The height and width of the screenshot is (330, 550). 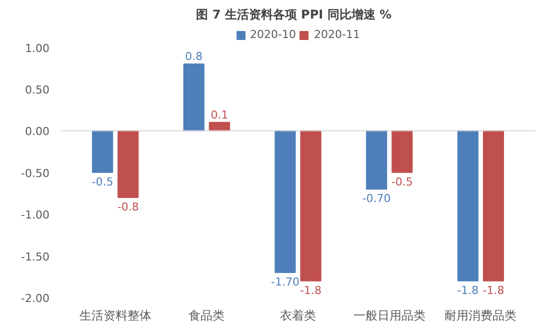 I want to click on data-label: -1.70, so click(x=285, y=281).